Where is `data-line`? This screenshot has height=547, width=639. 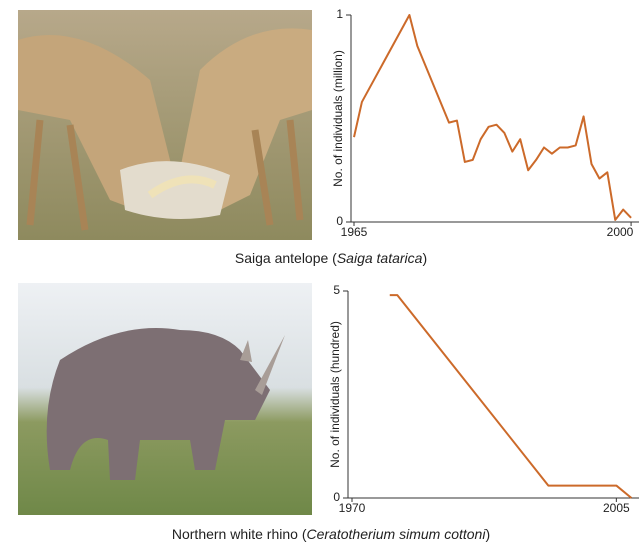
data-line is located at coordinates (511, 396).